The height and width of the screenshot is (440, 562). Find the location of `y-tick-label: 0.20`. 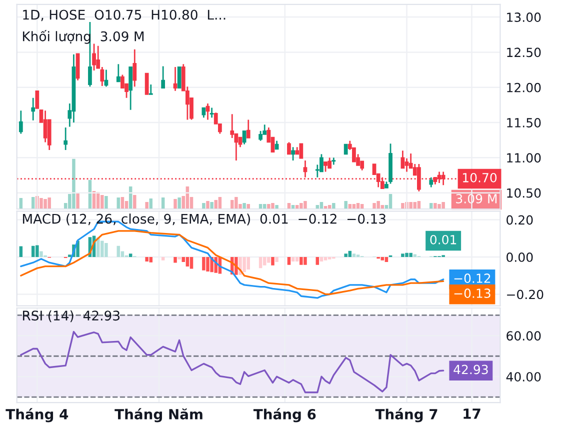

y-tick-label: 0.20 is located at coordinates (519, 220).